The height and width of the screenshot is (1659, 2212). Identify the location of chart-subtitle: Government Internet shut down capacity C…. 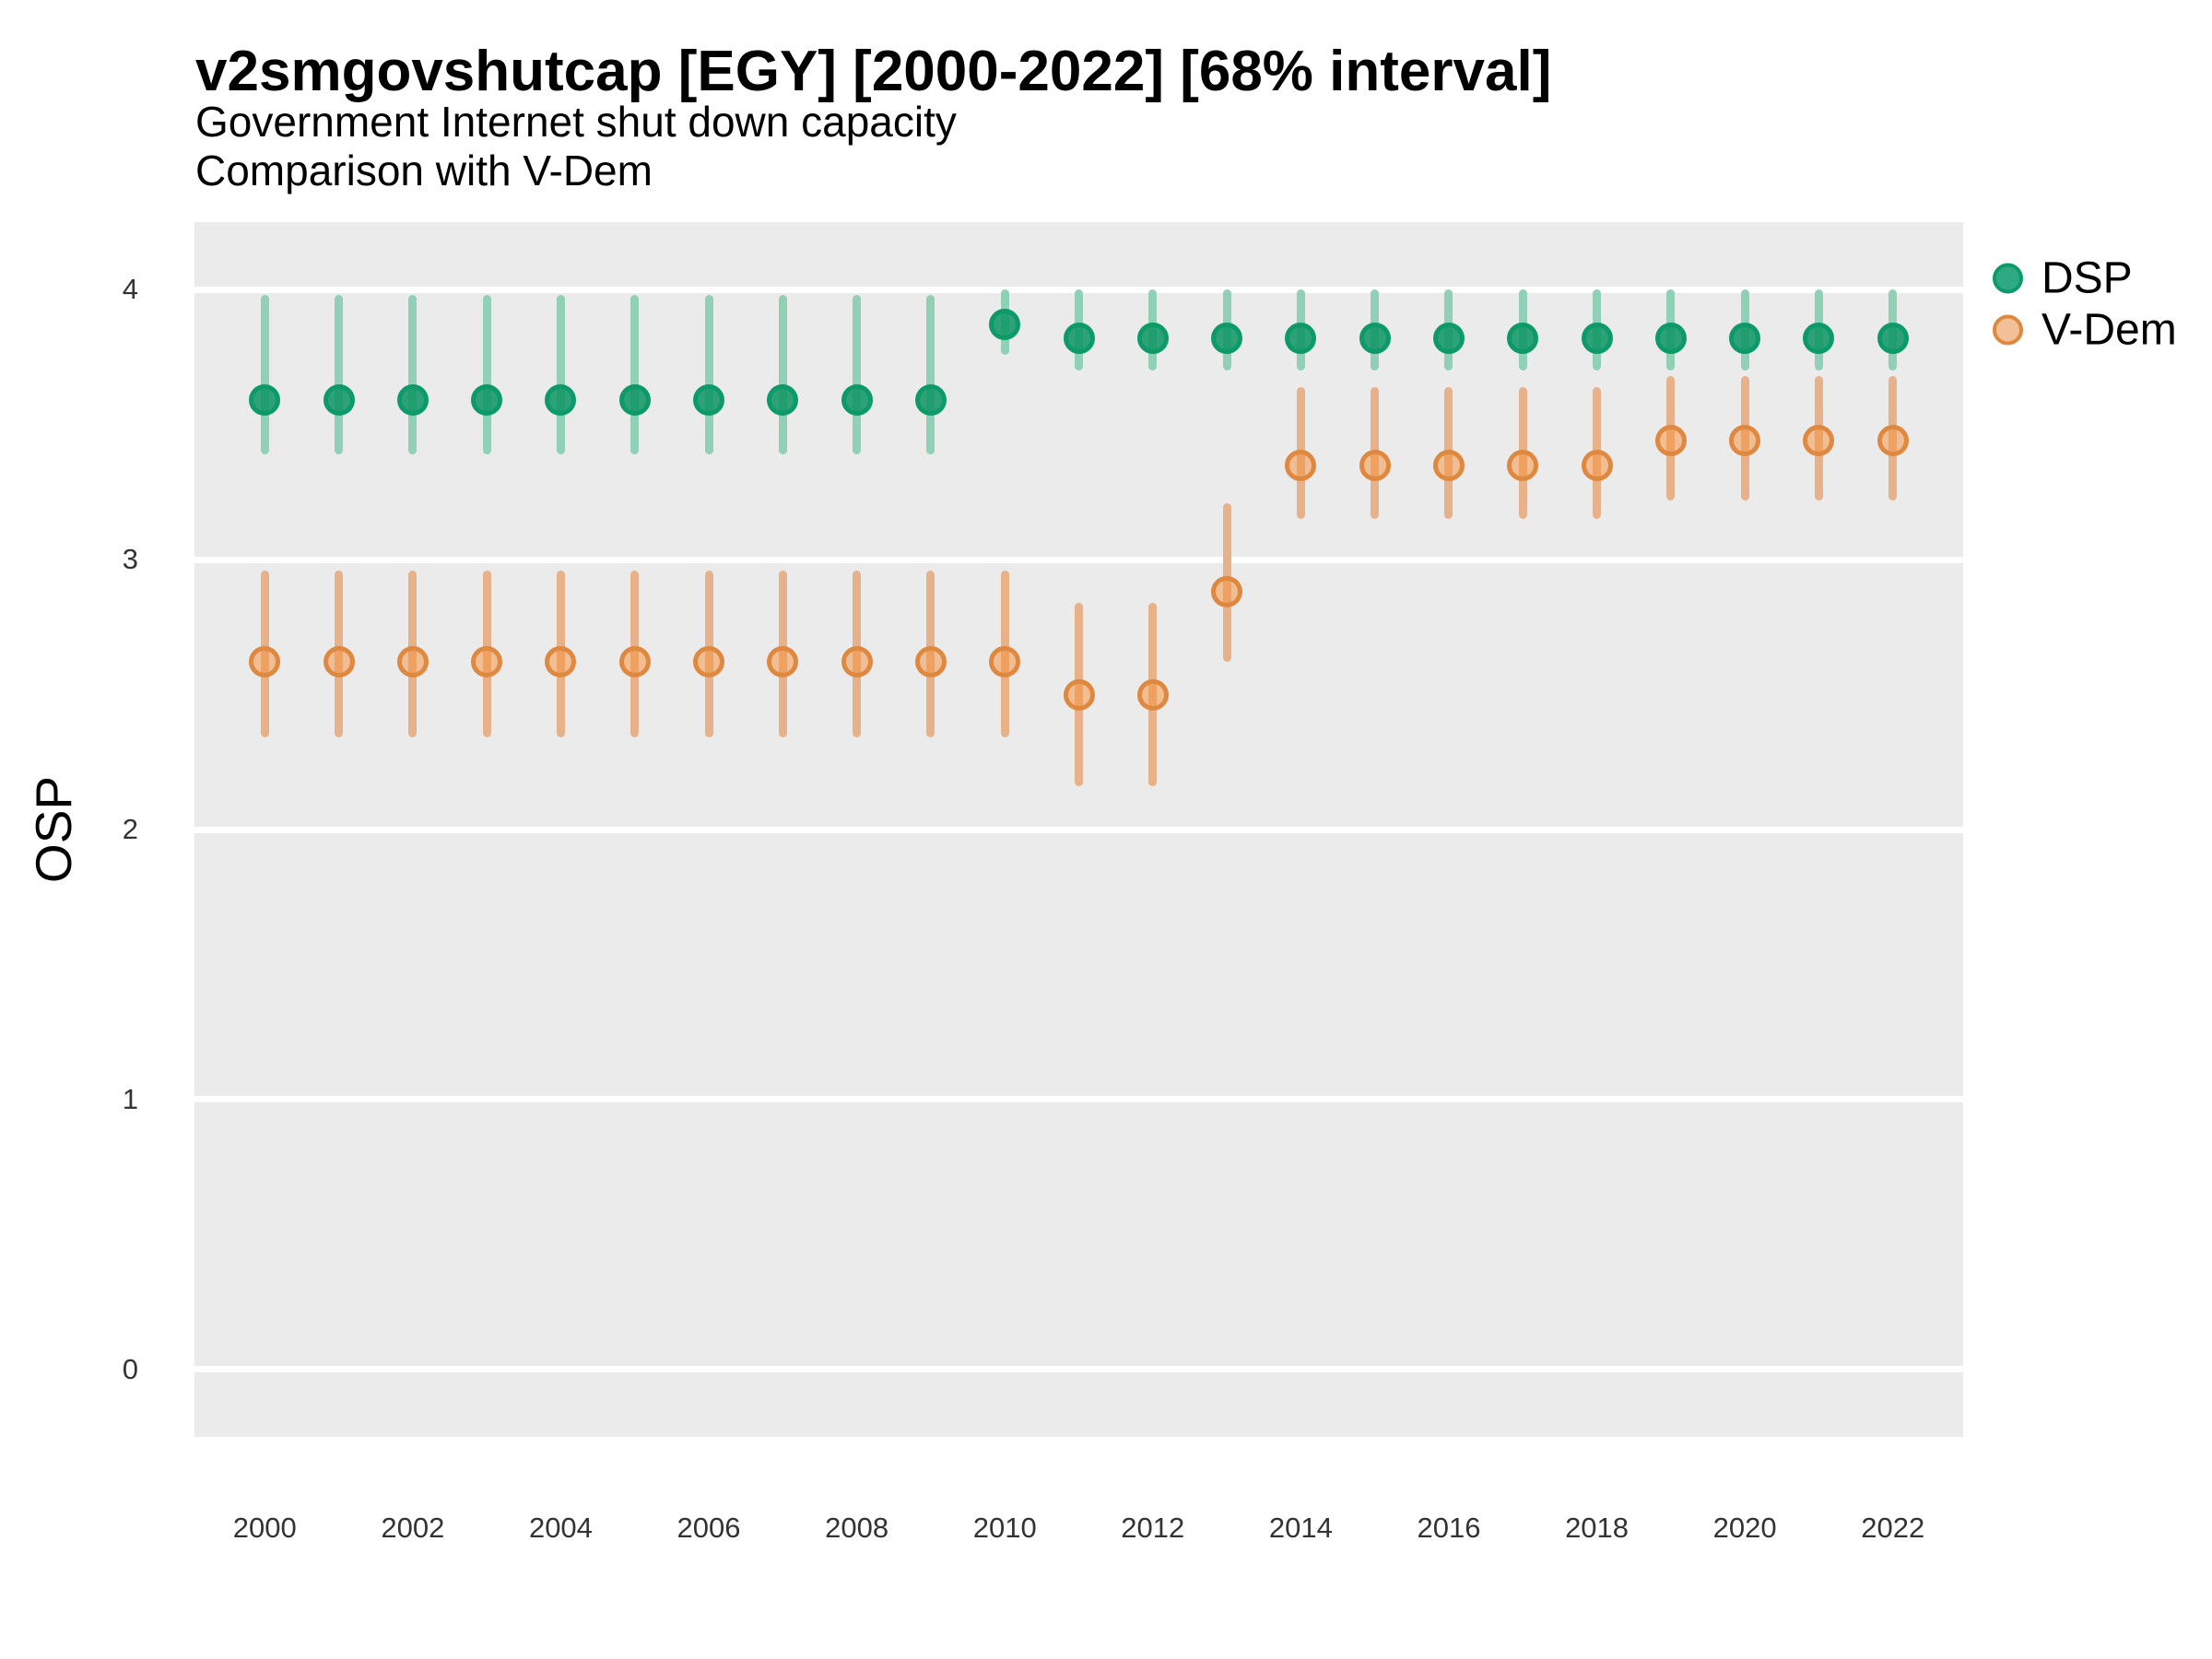
(576, 146).